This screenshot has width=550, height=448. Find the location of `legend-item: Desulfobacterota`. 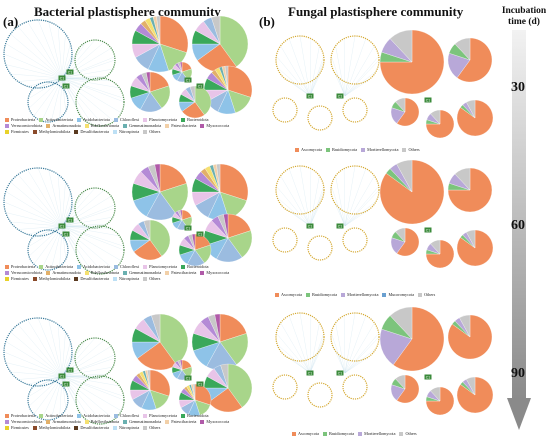

legend-item: Desulfobacterota is located at coordinates (91, 428).